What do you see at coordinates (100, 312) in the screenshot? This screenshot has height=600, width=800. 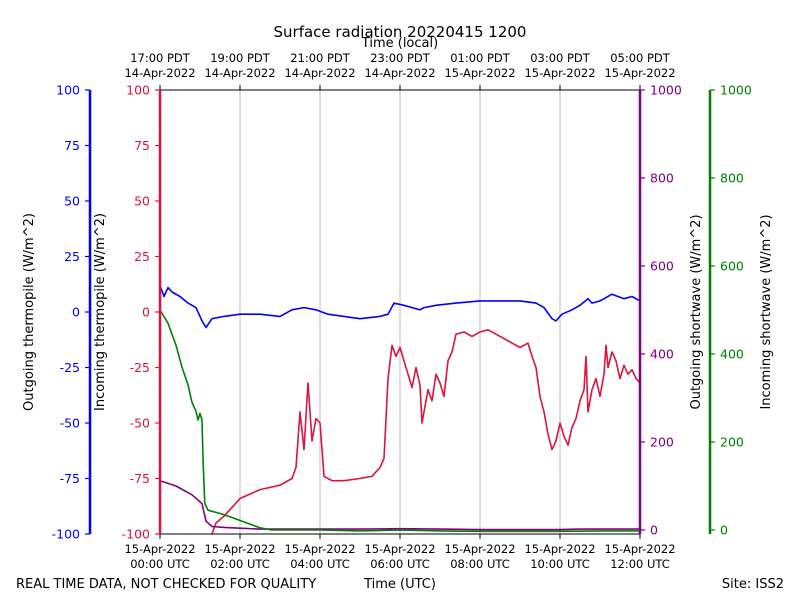 I see `y-label-incoming-thermopile: Incoming thermopile (W/m^2)` at bounding box center [100, 312].